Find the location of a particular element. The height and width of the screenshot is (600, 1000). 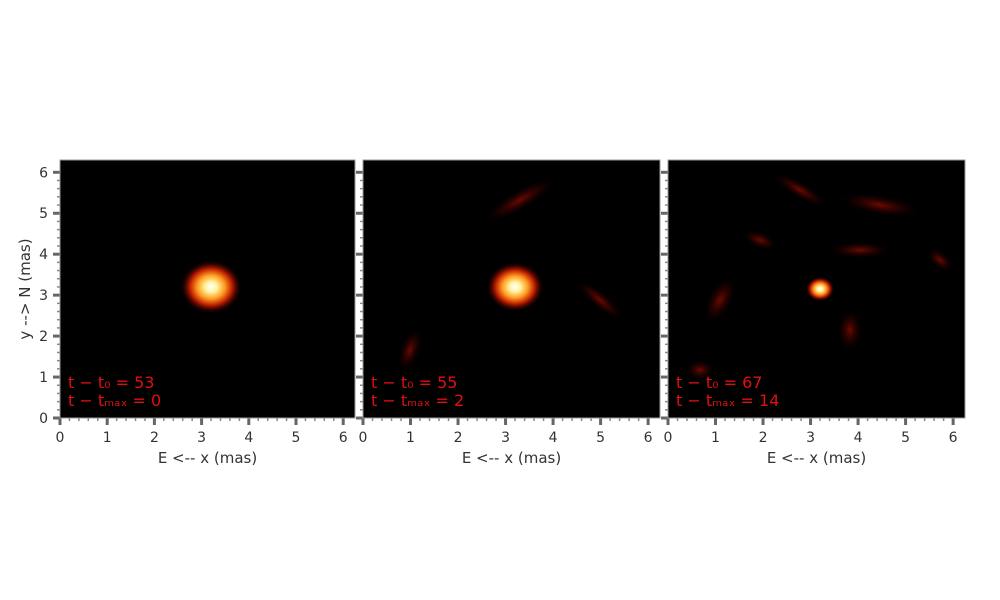

annotation: t − t₀ = 67 is located at coordinates (719, 382).